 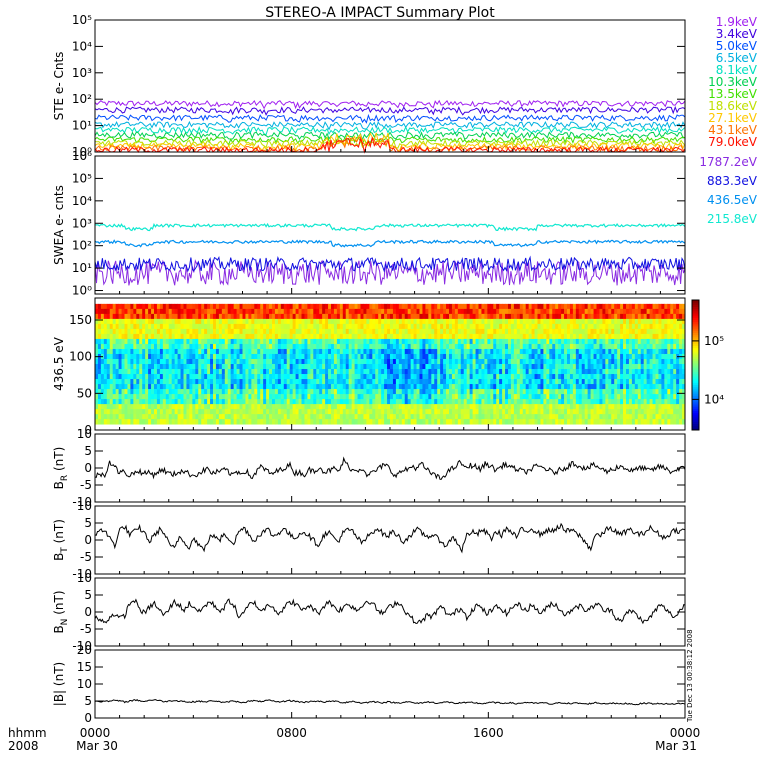 What do you see at coordinates (82, 291) in the screenshot?
I see `swea-y-tick-label: 10⁰` at bounding box center [82, 291].